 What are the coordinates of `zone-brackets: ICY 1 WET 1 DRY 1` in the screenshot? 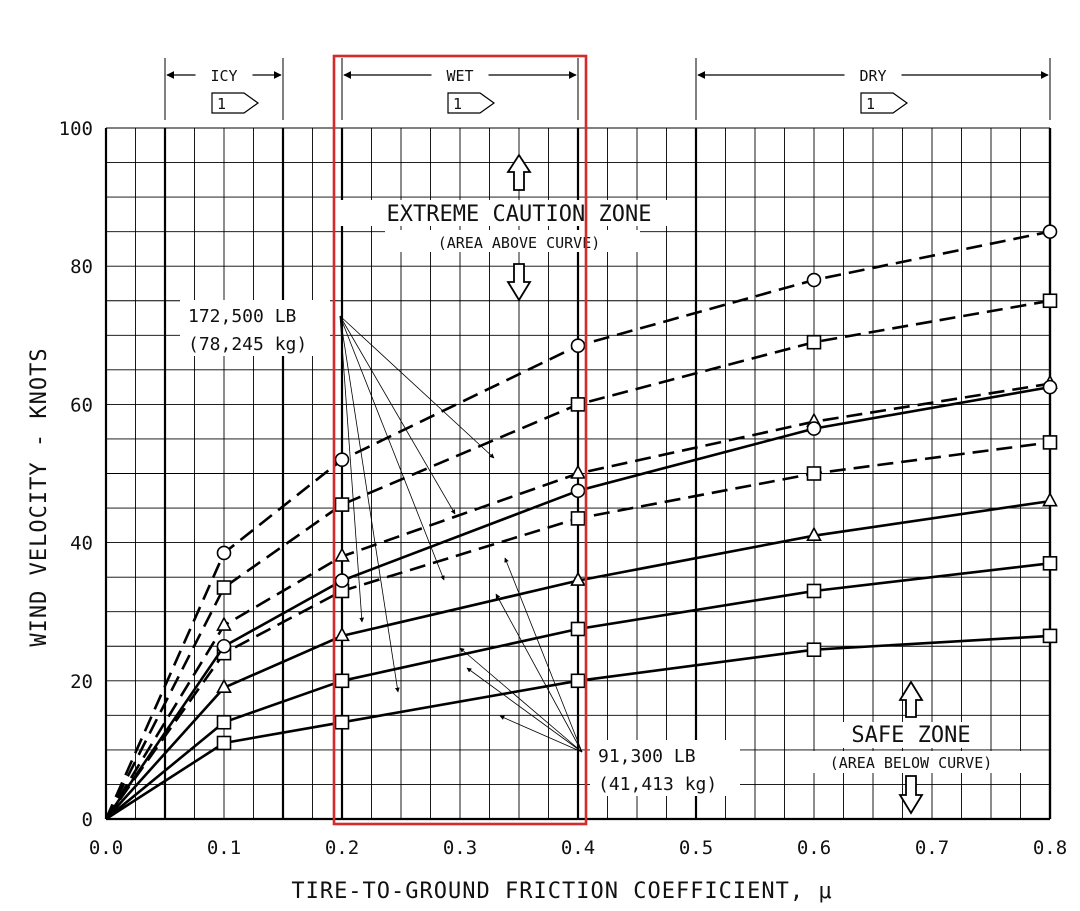 It's located at (607, 89).